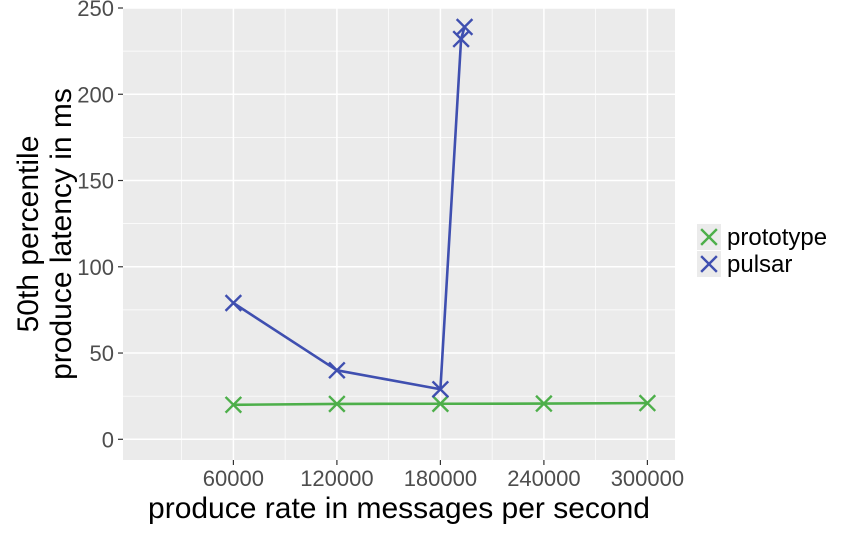 Image resolution: width=857 pixels, height=534 pixels. I want to click on y-axis-title: 50th percentile produce latency in ms, so click(45, 234).